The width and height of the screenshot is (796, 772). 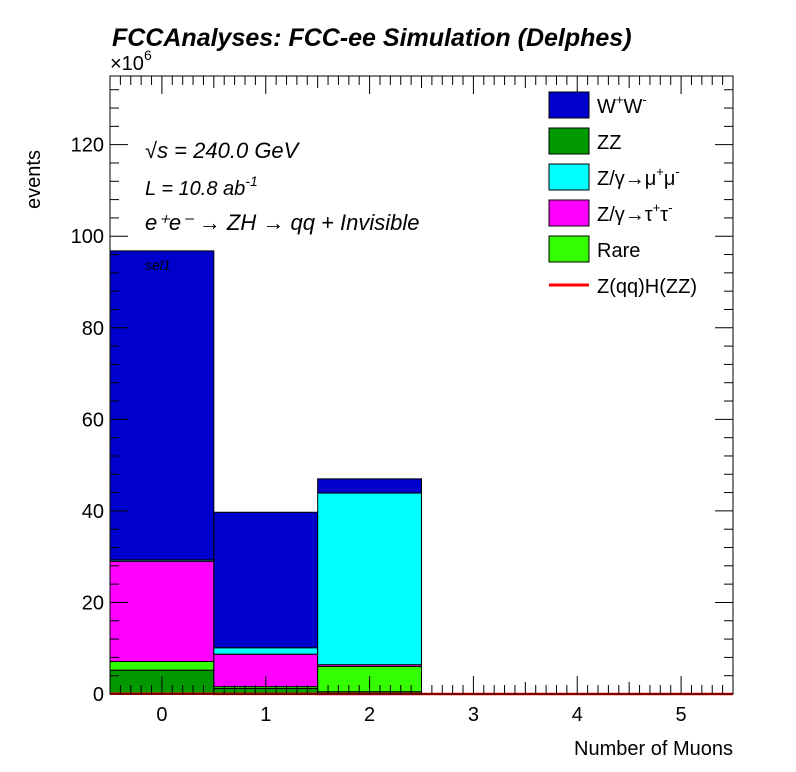 What do you see at coordinates (577, 715) in the screenshot?
I see `x-tick-label: 4` at bounding box center [577, 715].